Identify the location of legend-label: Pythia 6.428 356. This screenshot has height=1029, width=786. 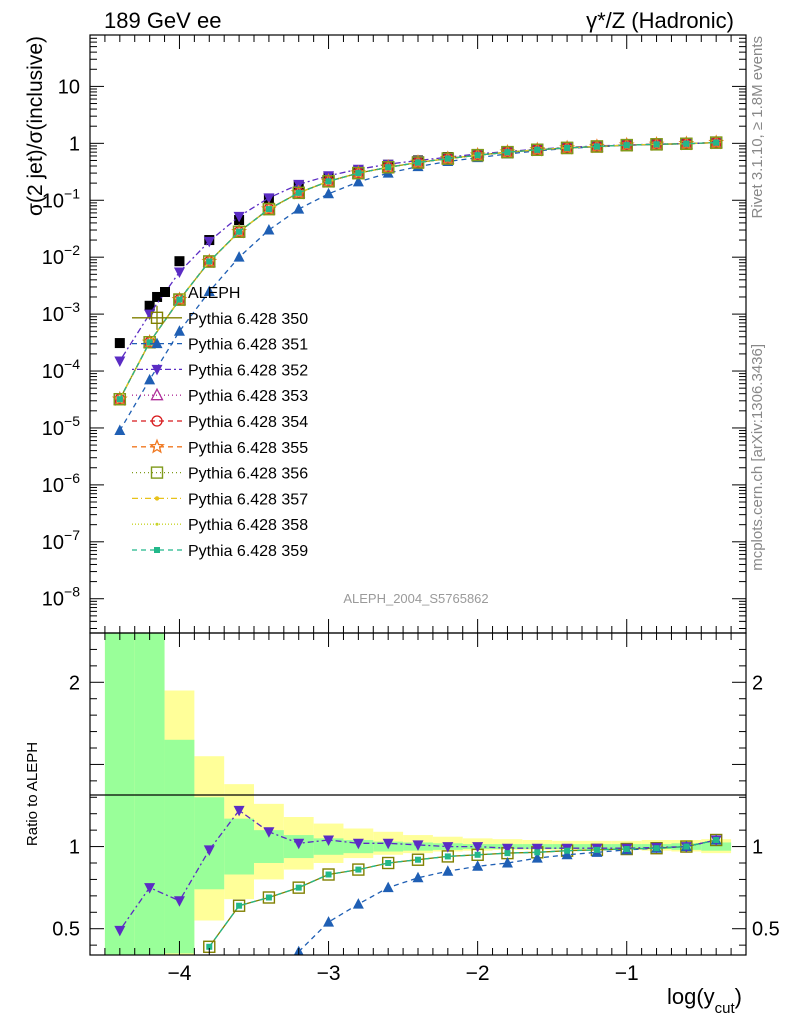
(248, 474).